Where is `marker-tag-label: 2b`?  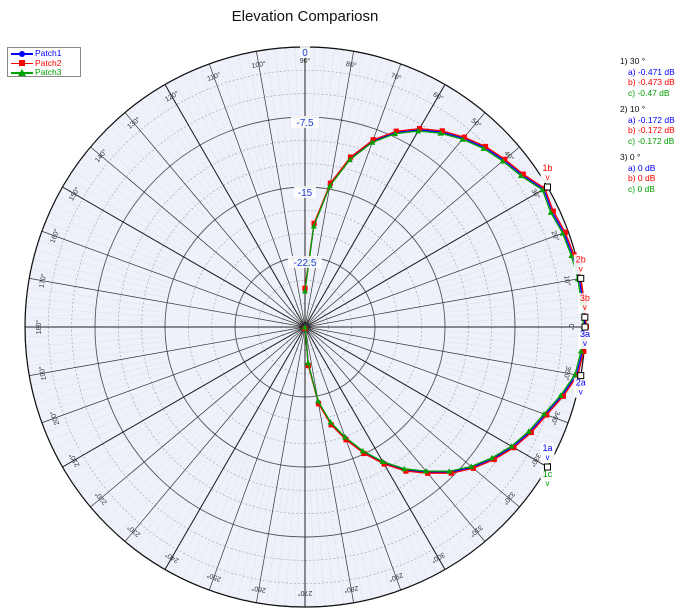
marker-tag-label: 2b is located at coordinates (581, 259).